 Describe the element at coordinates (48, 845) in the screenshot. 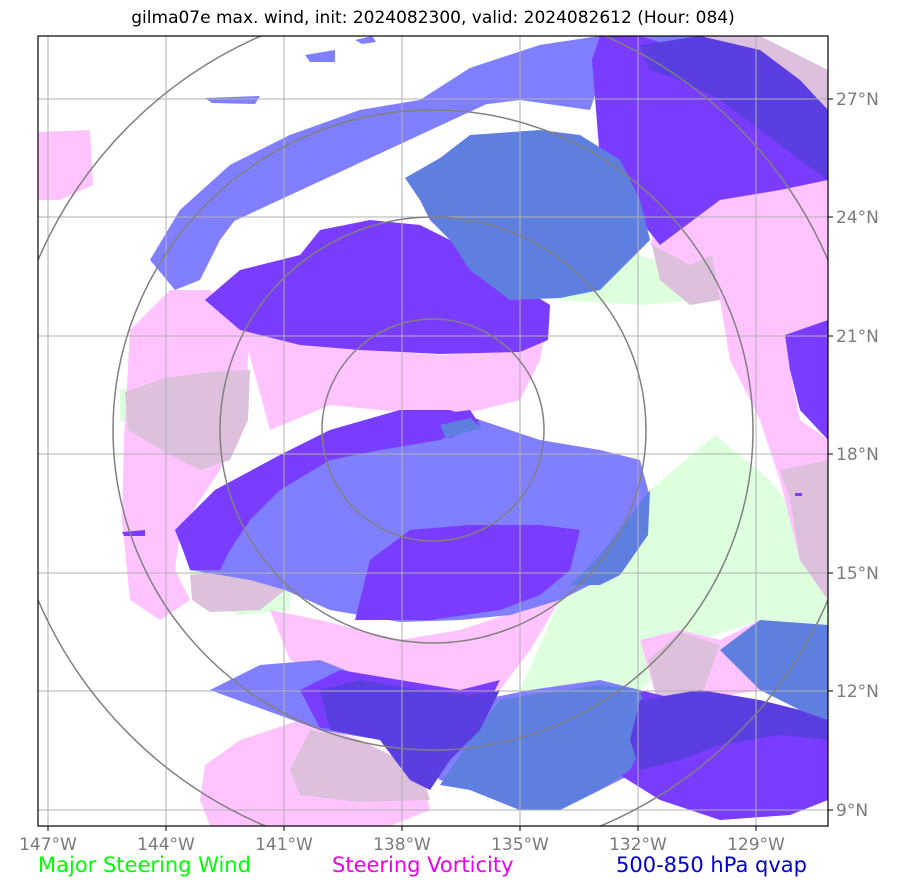

I see `lon-label: 147°W` at that location.